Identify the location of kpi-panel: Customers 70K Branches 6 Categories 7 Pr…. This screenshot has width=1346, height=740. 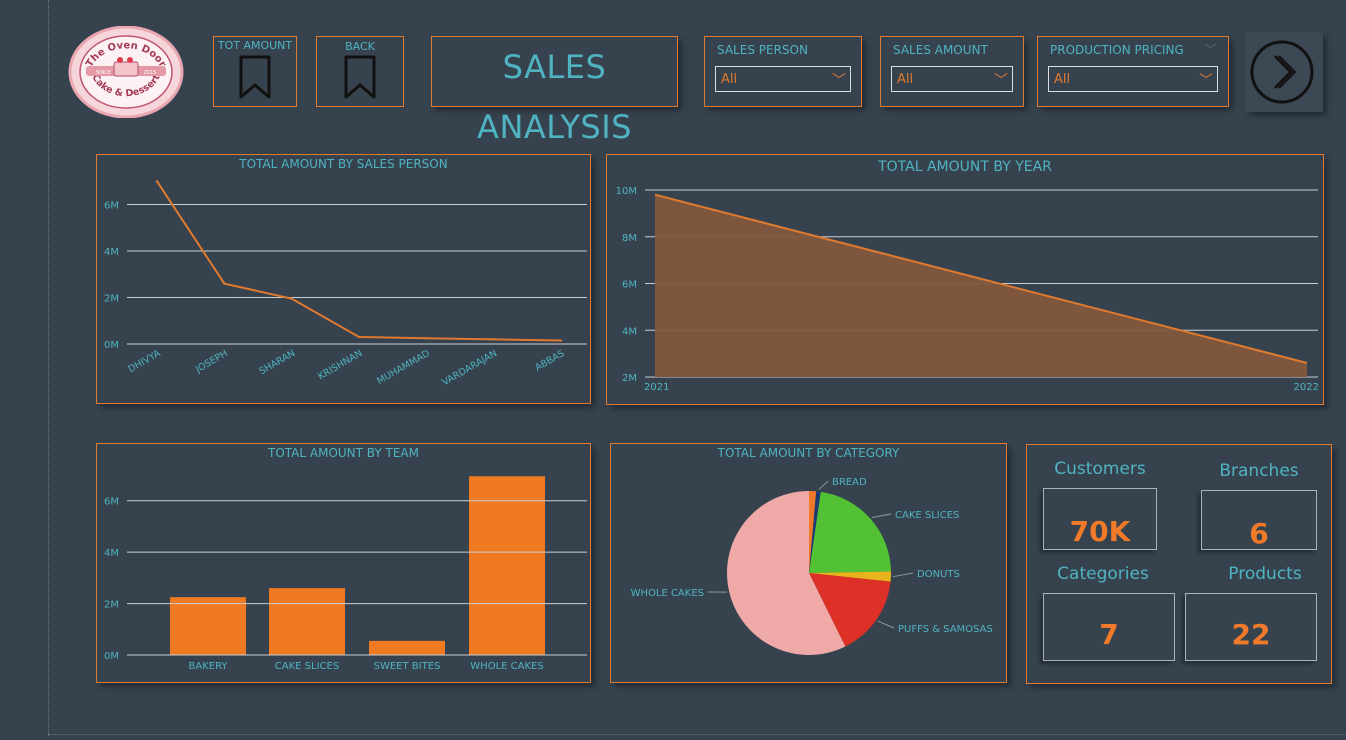
(1179, 564).